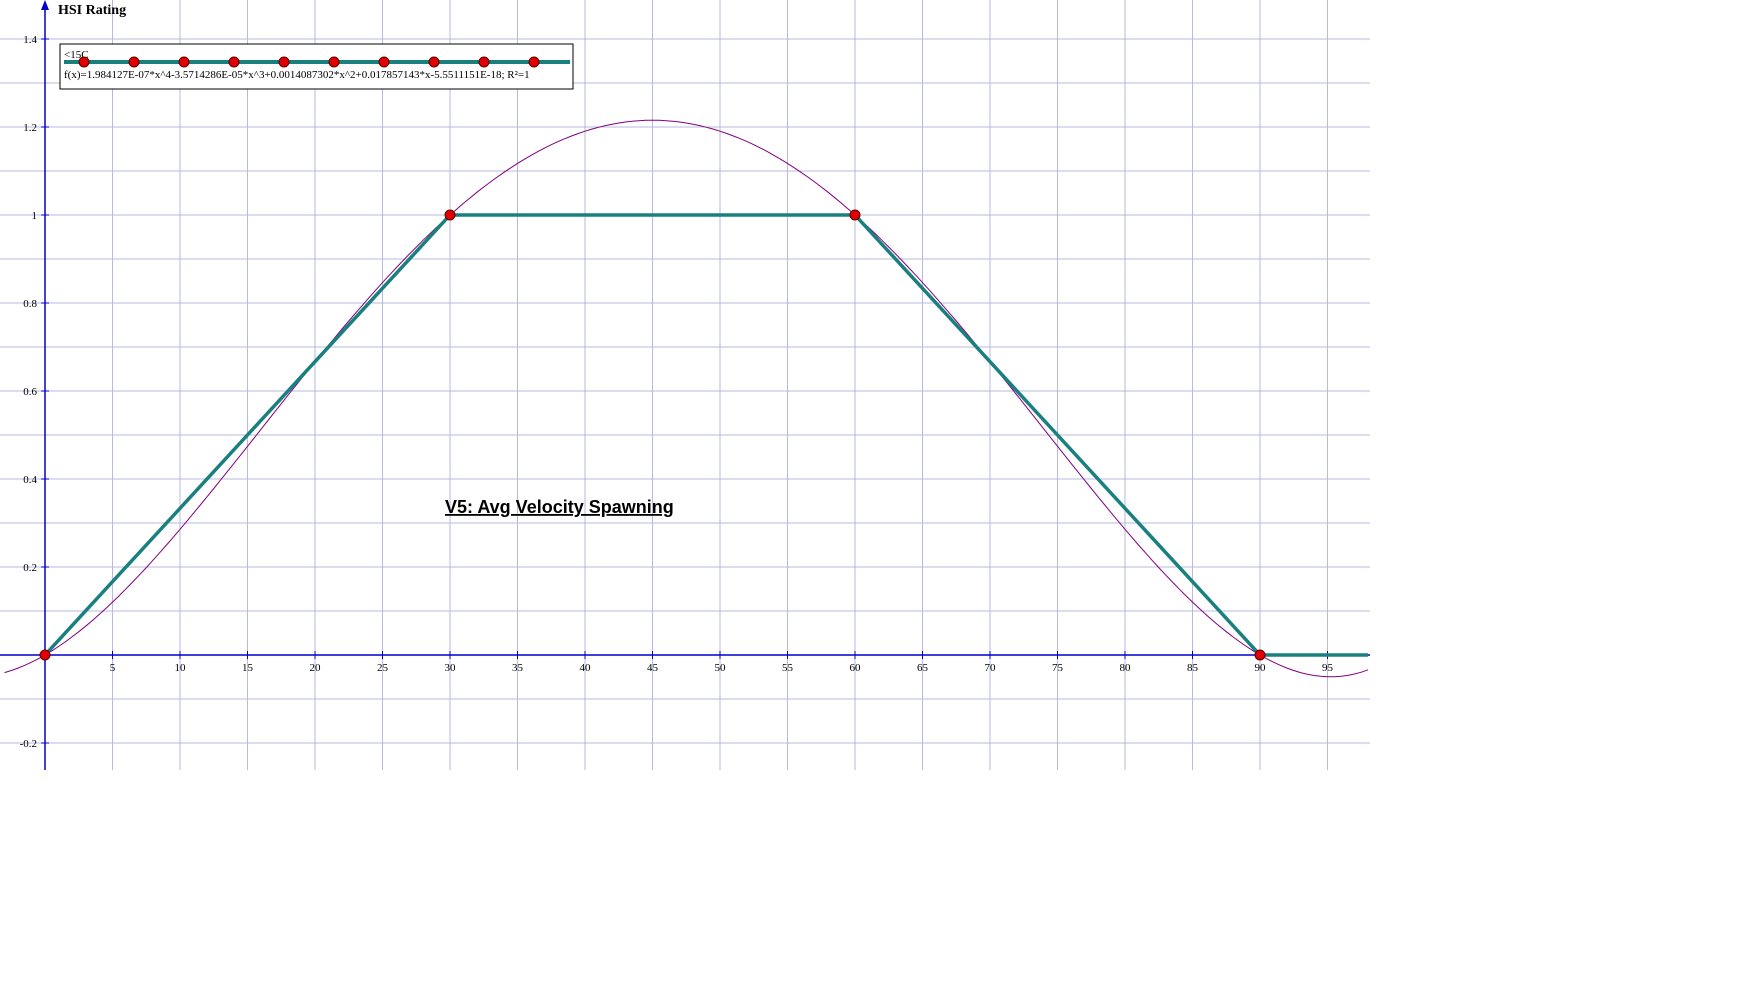 This screenshot has width=1741, height=989. What do you see at coordinates (383, 668) in the screenshot?
I see `x-tick-label: 25` at bounding box center [383, 668].